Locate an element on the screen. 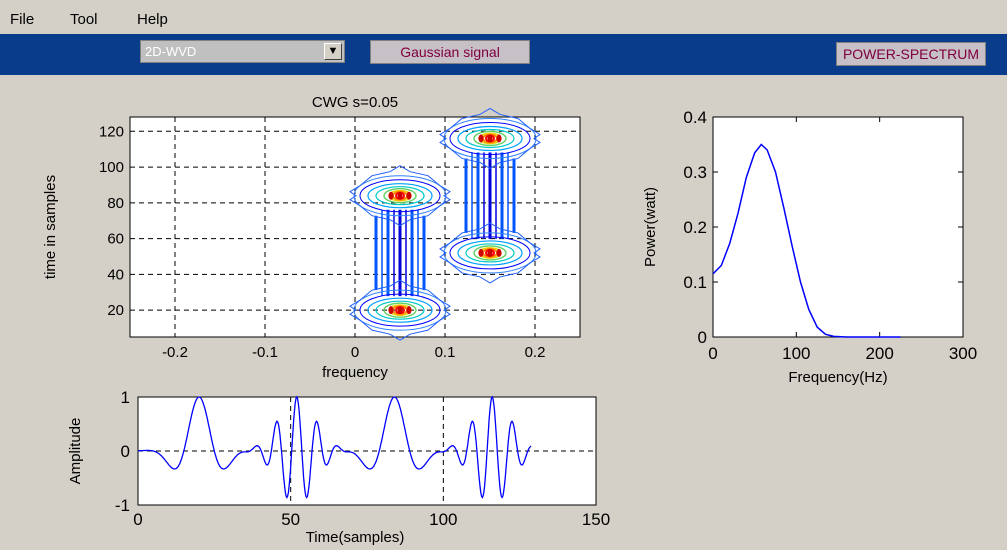 The width and height of the screenshot is (1007, 550). ts-x-label: Time(samples) is located at coordinates (355, 537).